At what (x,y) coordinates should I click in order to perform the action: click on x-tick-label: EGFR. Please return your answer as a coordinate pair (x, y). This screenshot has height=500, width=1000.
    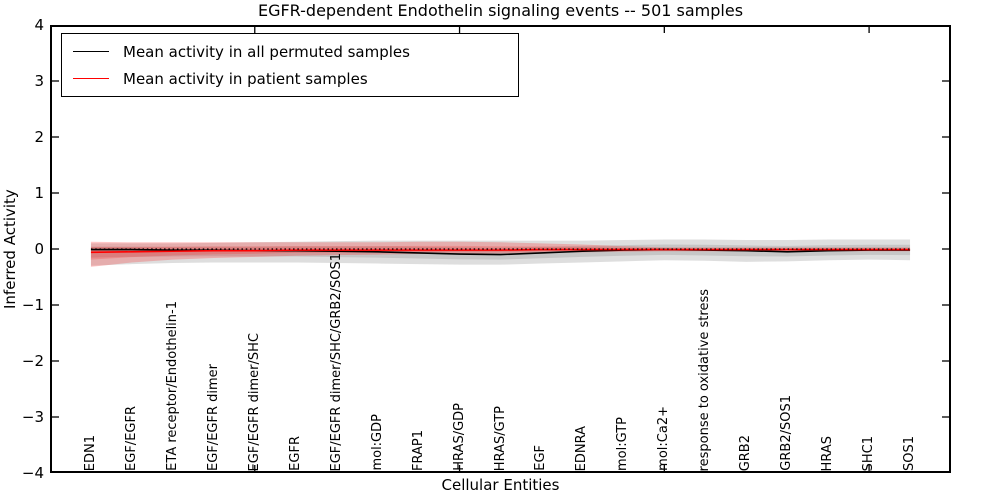
    Looking at the image, I should click on (295, 453).